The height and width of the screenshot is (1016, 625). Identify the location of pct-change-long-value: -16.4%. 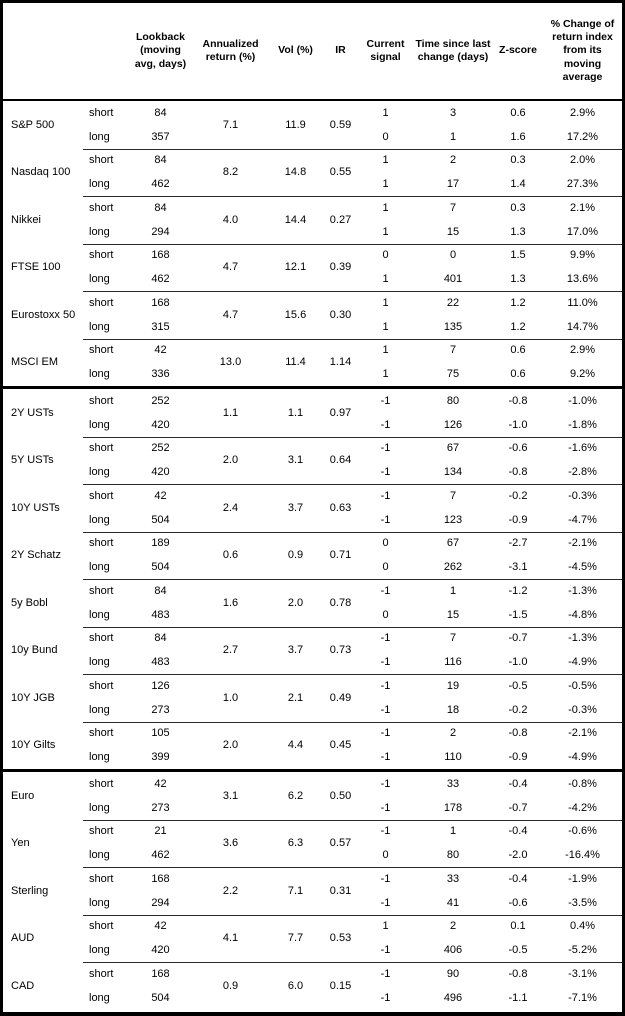
(582, 855).